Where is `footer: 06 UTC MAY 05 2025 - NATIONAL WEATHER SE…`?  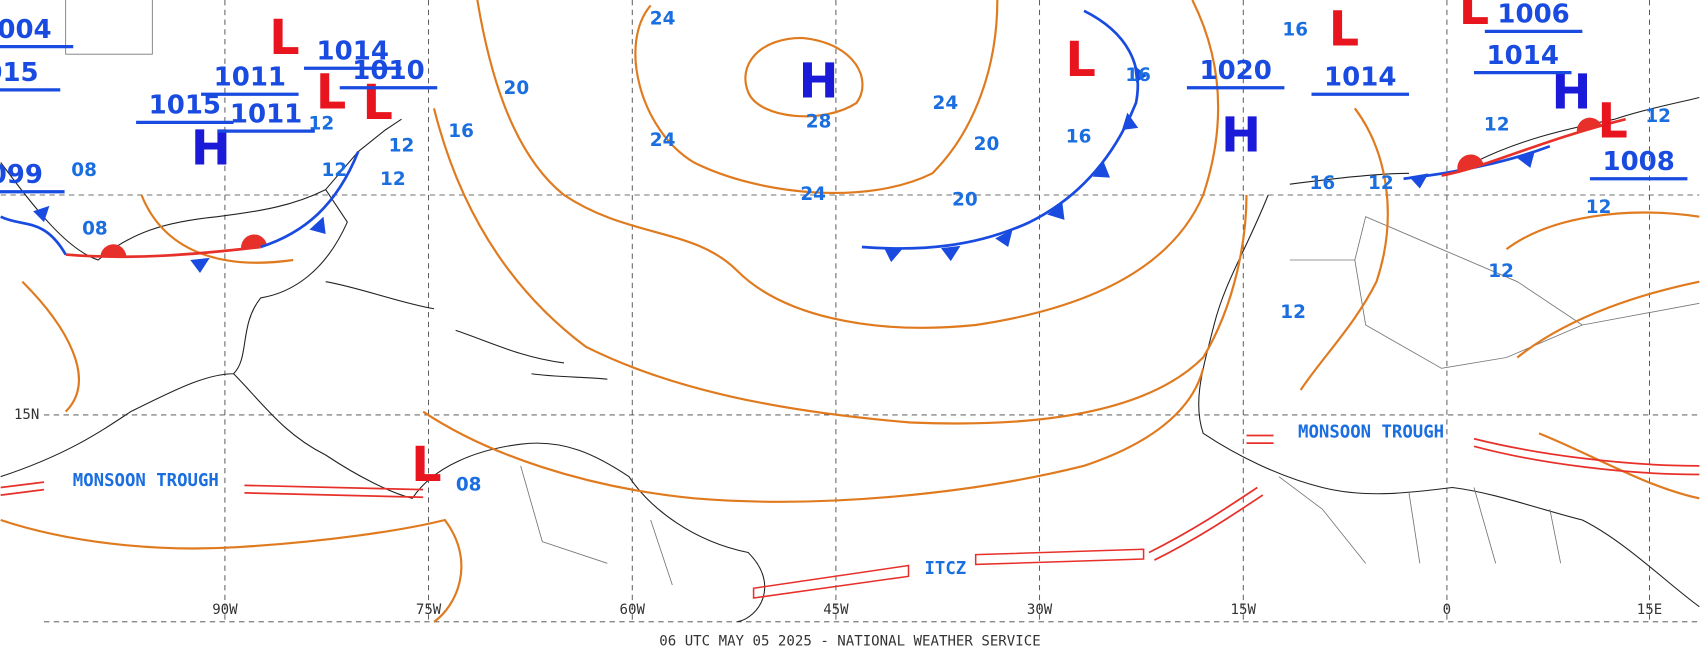
footer: 06 UTC MAY 05 2025 - NATIONAL WEATHER SE… is located at coordinates (849, 641).